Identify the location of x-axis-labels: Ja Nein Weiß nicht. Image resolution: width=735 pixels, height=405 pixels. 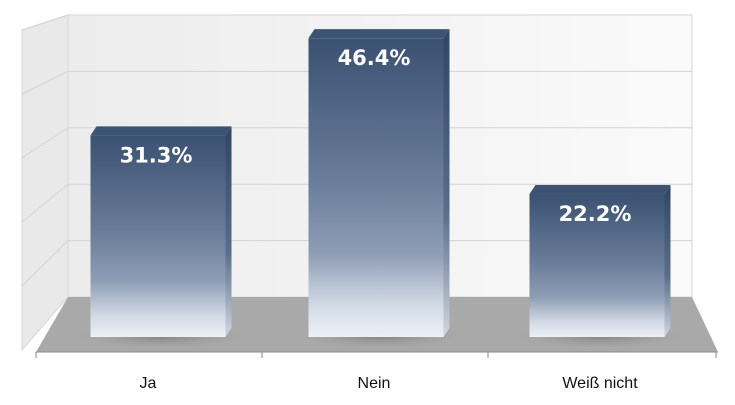
(389, 383).